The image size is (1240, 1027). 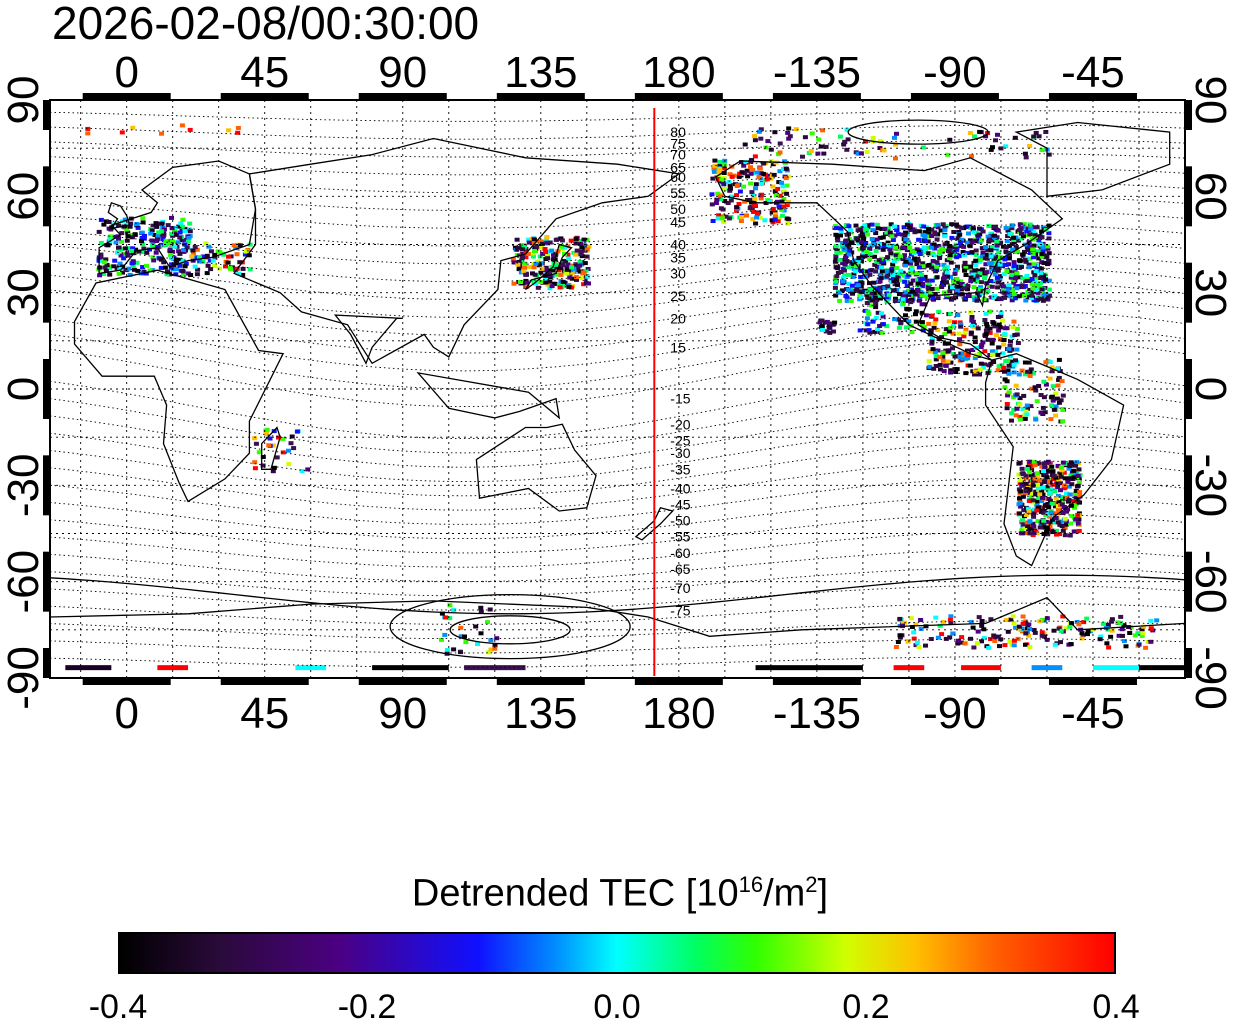 What do you see at coordinates (751, 884) in the screenshot?
I see `colorbar-title-exp: 16` at bounding box center [751, 884].